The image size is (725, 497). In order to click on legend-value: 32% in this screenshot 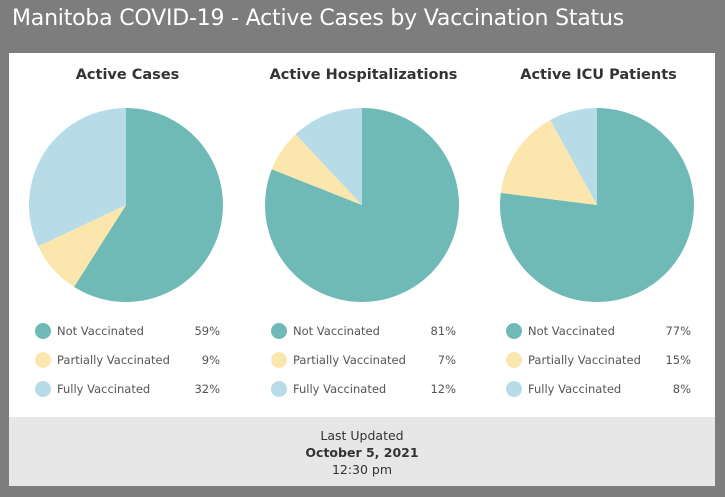, I will do `click(207, 389)`.